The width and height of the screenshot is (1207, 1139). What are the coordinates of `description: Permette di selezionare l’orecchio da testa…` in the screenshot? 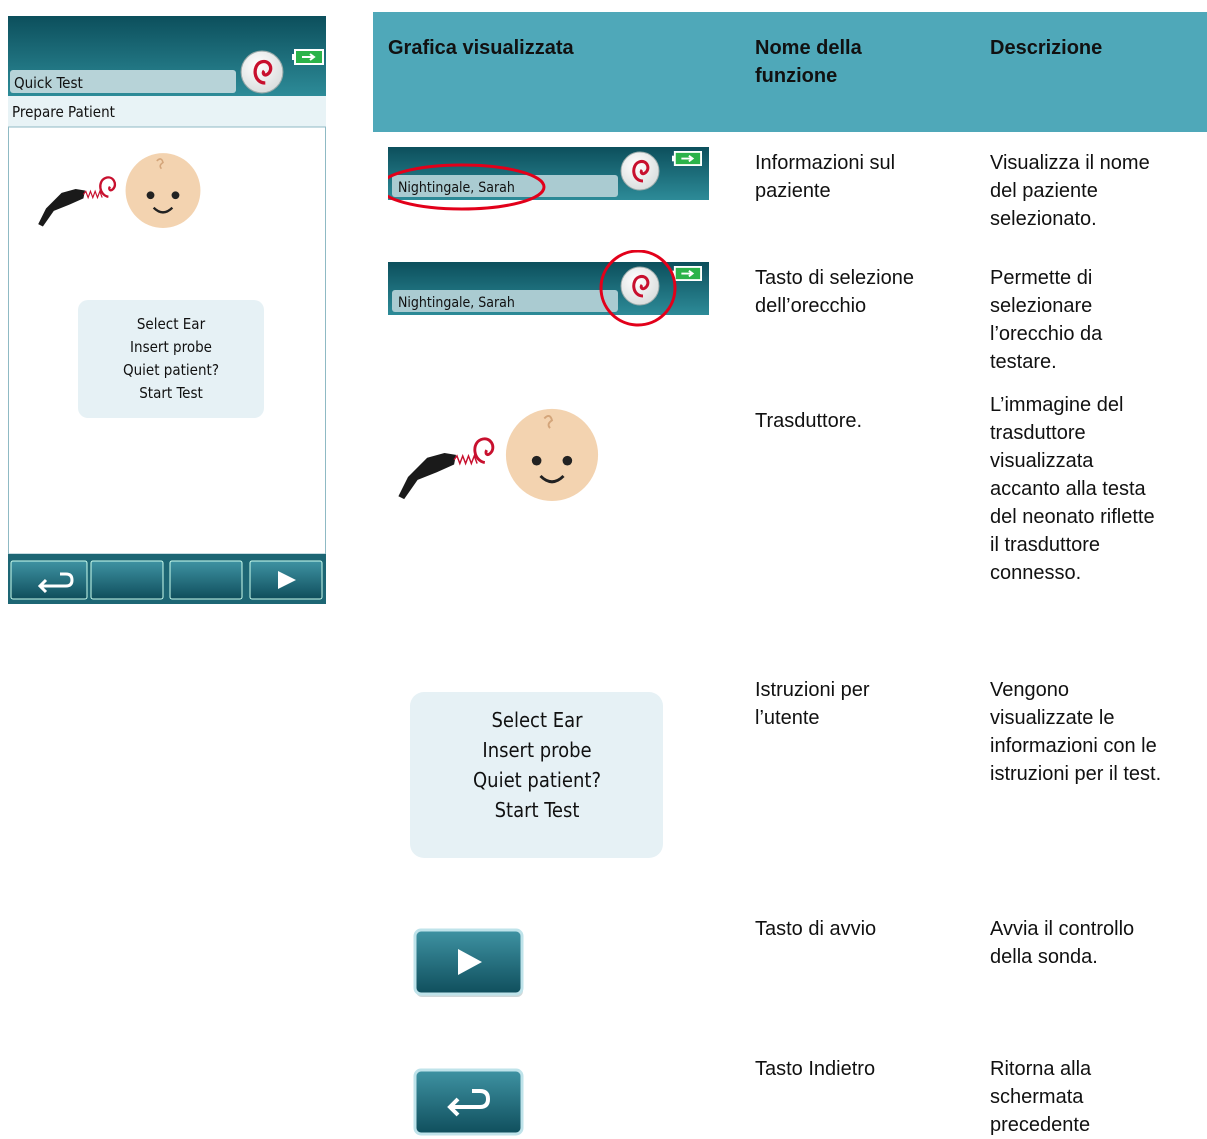 It's located at (1046, 320).